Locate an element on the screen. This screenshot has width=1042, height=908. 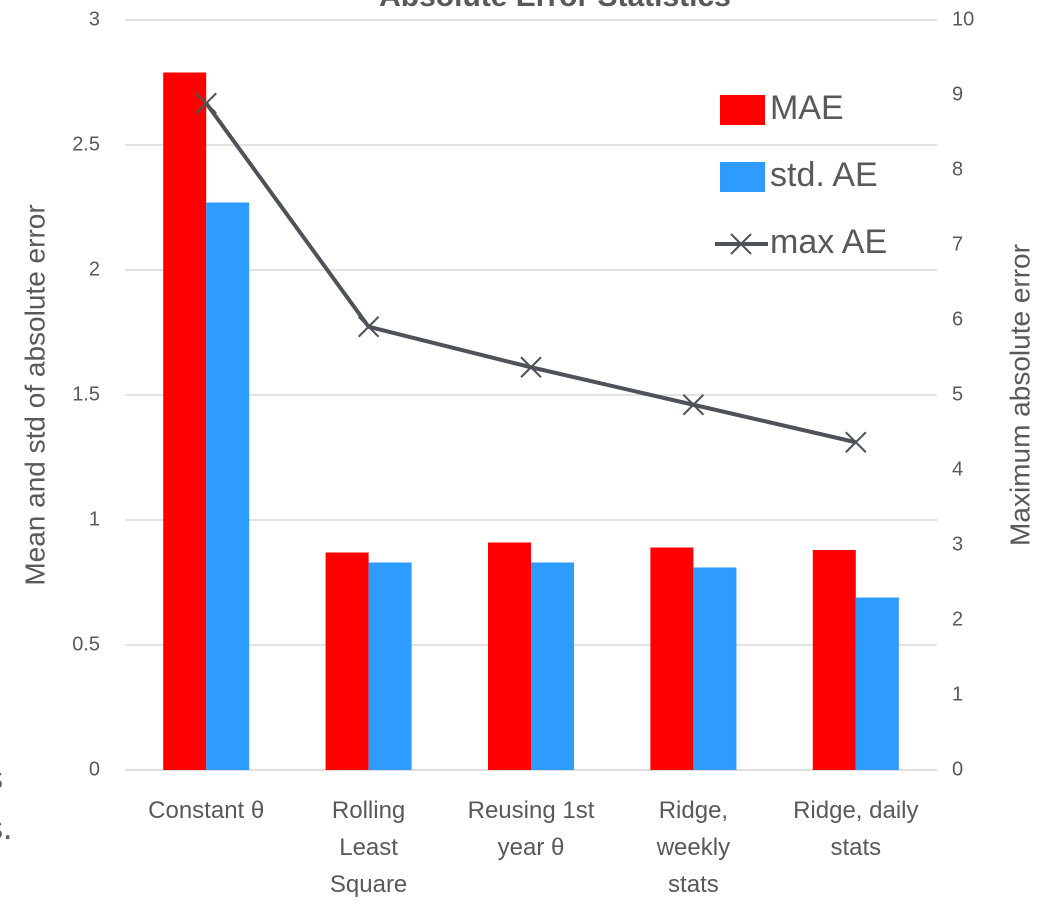
y2-tick-label: 7 is located at coordinates (957, 244).